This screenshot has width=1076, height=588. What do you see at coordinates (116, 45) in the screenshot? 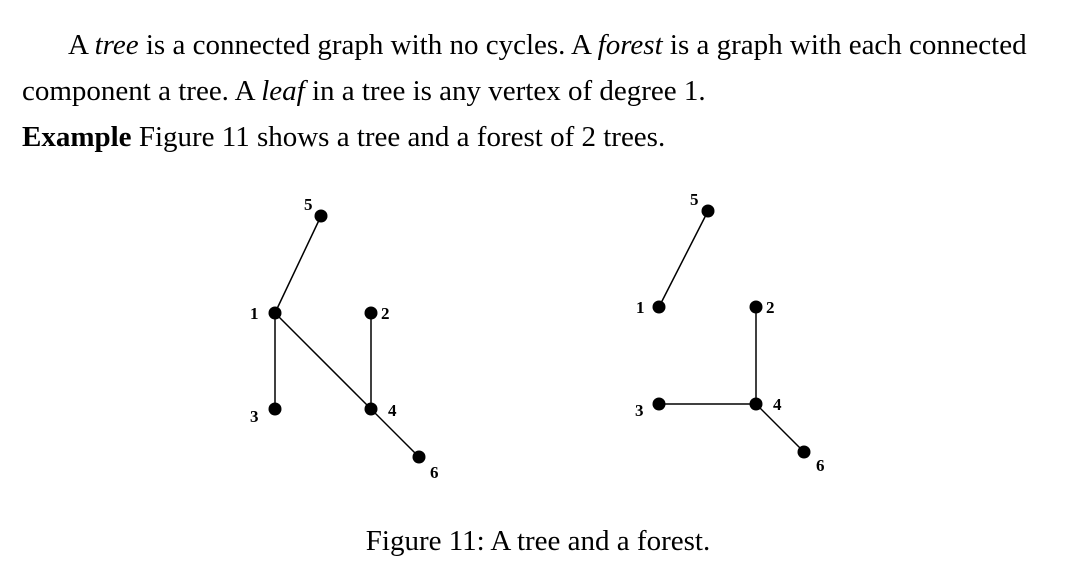
I see `term-tree: tree` at bounding box center [116, 45].